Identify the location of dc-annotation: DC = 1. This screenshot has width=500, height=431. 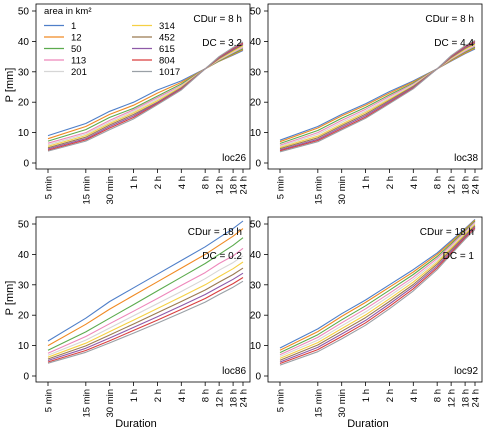
(459, 256).